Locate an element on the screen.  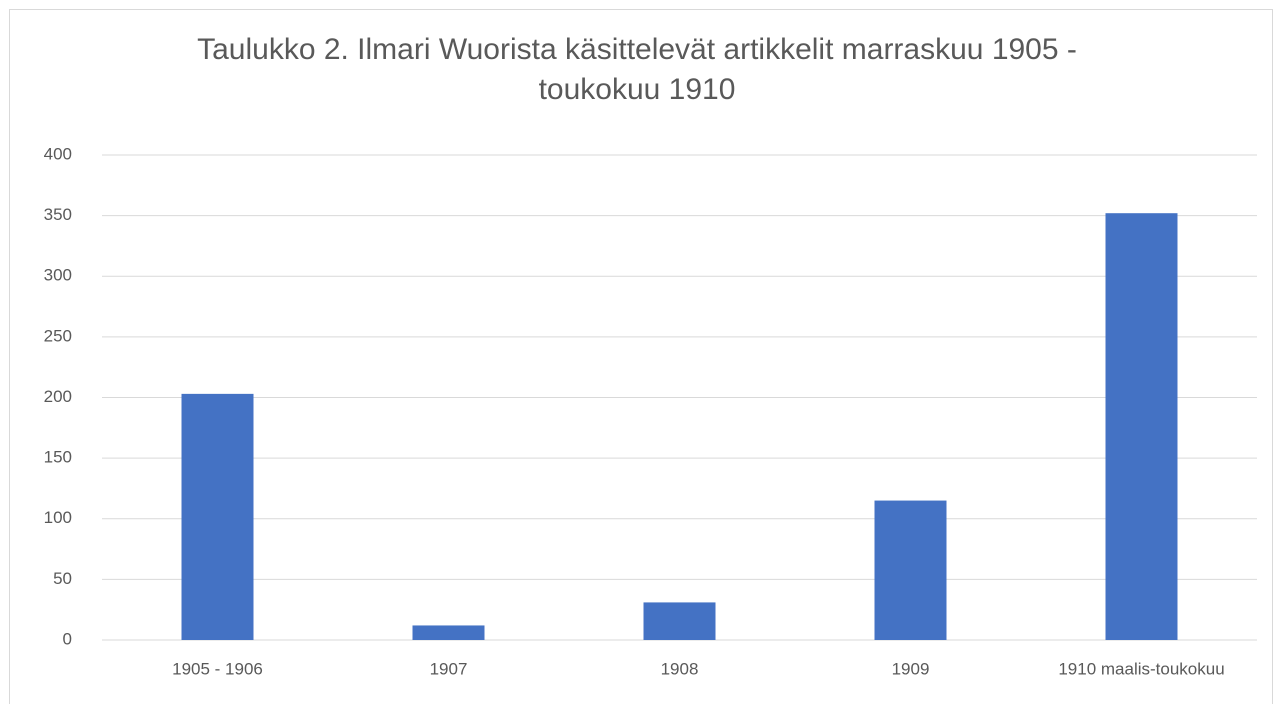
y-tick-label: 50 is located at coordinates (62, 578).